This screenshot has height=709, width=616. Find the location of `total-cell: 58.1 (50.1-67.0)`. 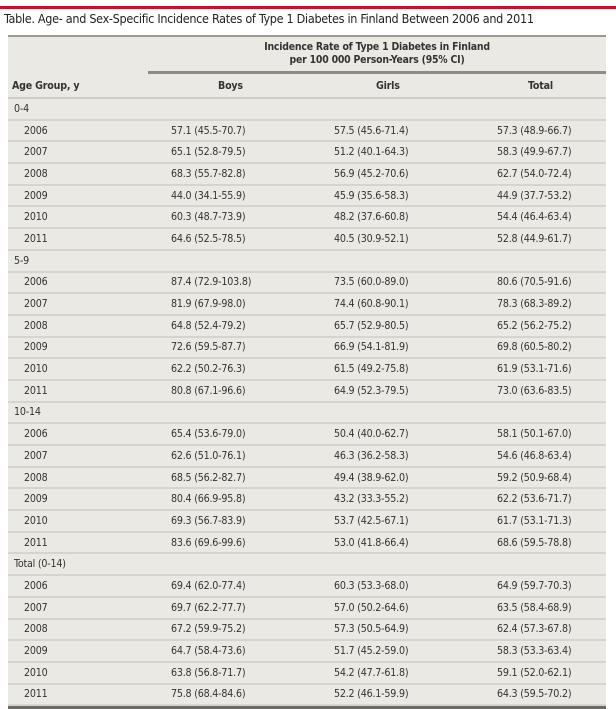

total-cell: 58.1 (50.1-67.0) is located at coordinates (534, 434).